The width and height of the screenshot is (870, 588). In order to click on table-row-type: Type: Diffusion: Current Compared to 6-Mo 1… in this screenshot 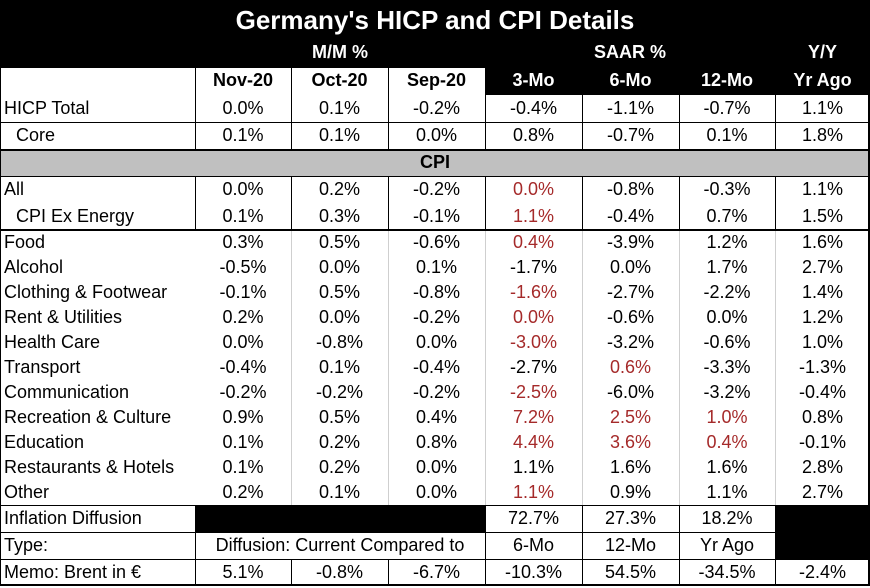, I will do `click(435, 545)`.